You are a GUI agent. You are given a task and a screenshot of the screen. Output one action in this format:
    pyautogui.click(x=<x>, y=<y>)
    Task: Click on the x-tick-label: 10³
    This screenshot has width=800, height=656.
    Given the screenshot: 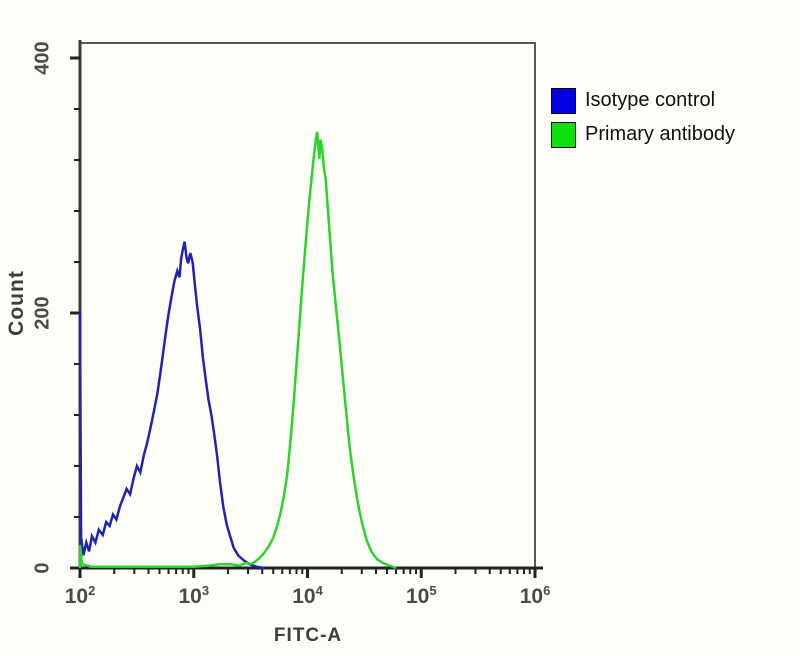 What is the action you would take?
    pyautogui.click(x=194, y=595)
    